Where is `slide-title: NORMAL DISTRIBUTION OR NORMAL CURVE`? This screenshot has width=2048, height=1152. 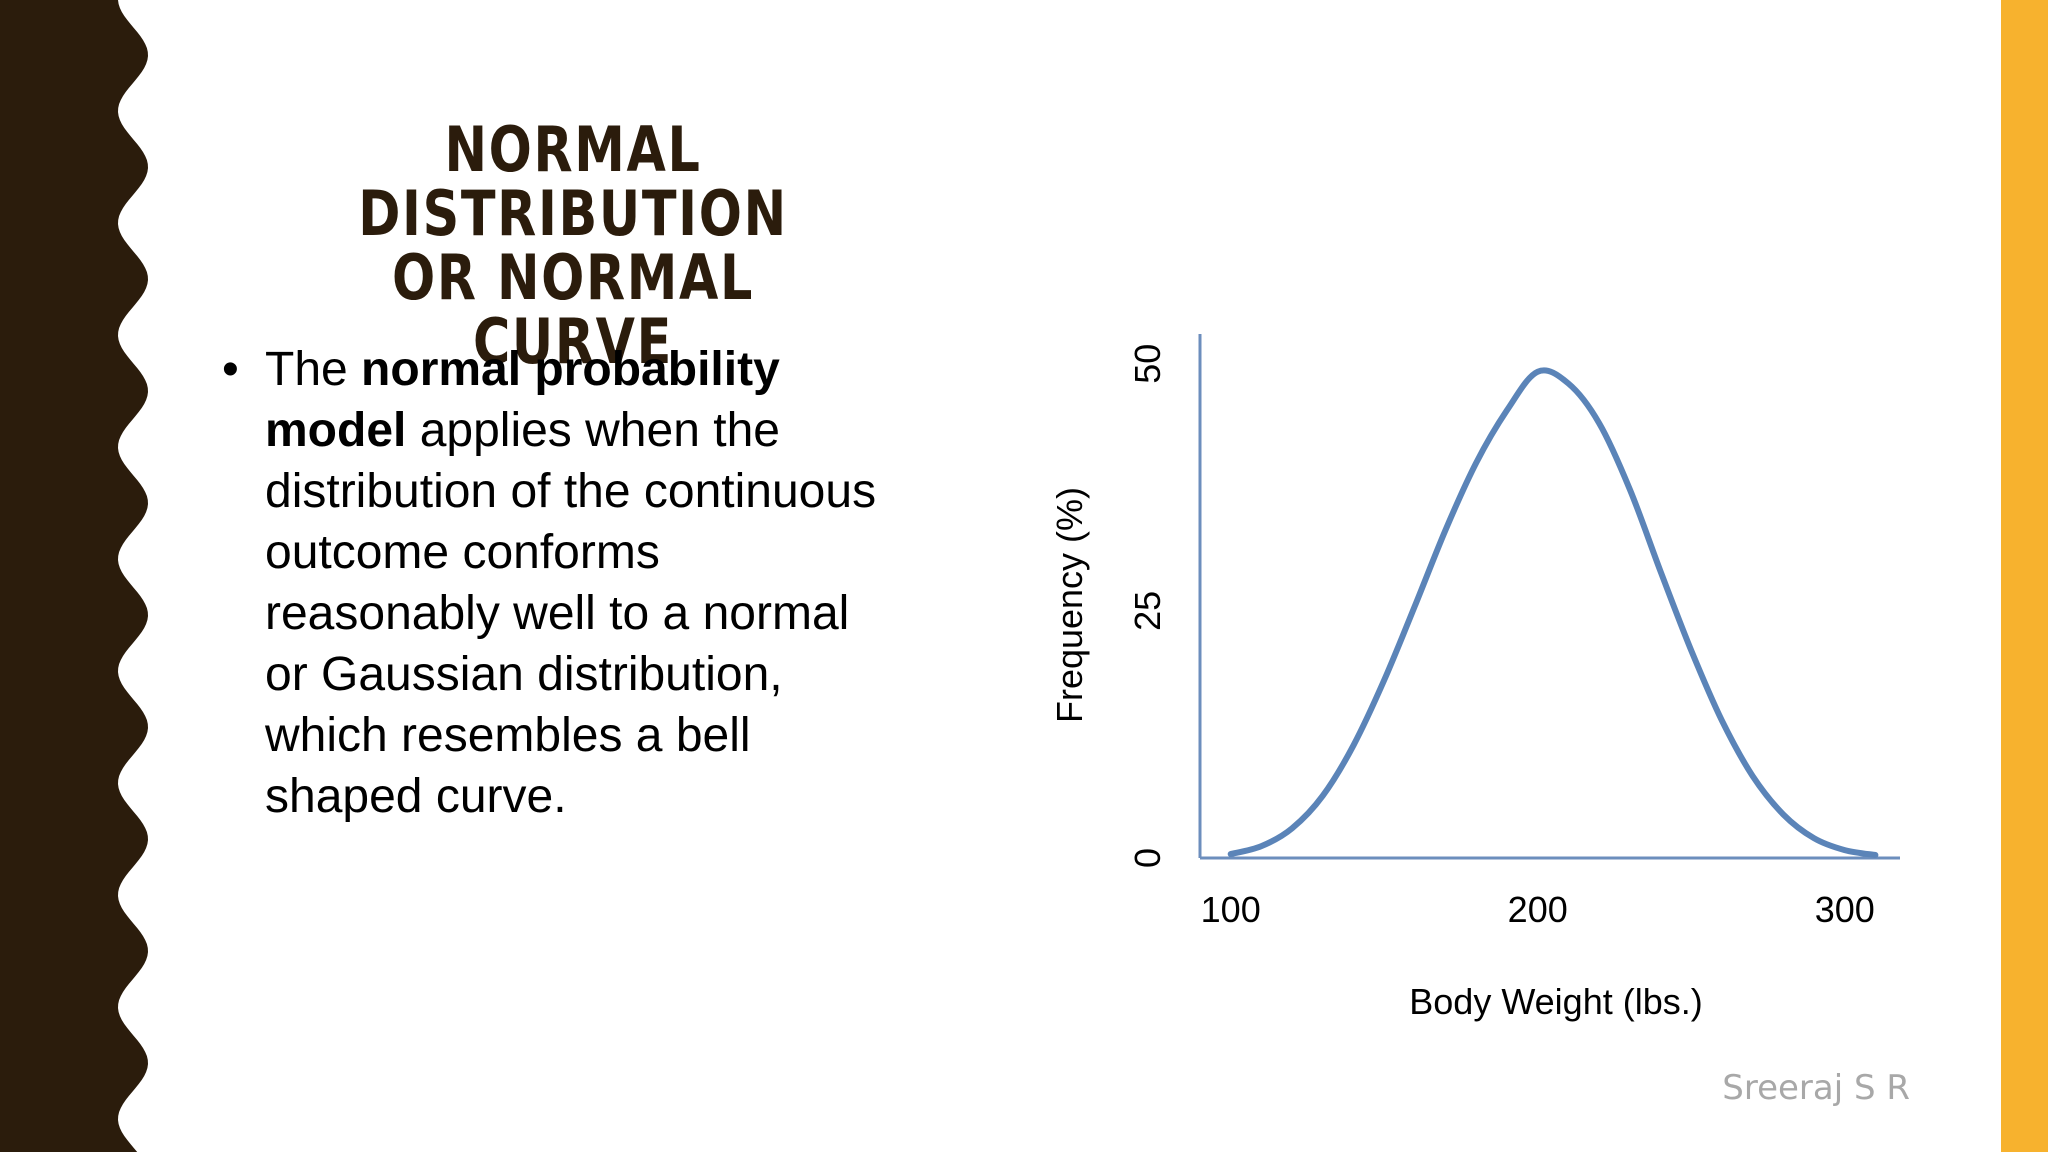 slide-title: NORMAL DISTRIBUTION OR NORMAL CURVE is located at coordinates (572, 246).